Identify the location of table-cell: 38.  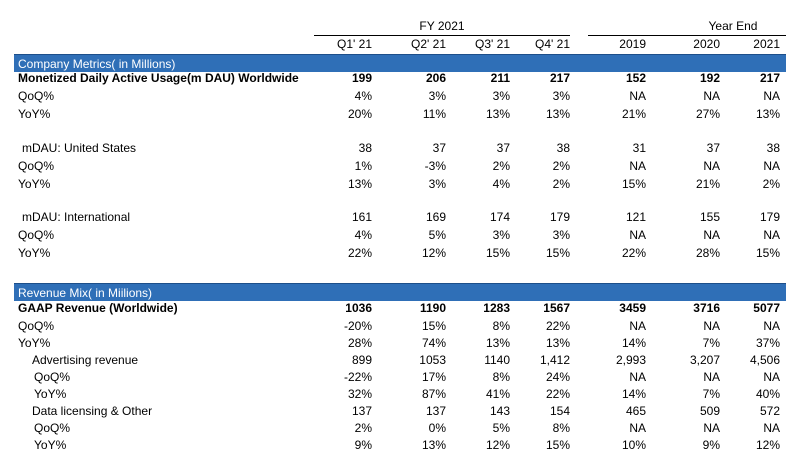
(365, 148).